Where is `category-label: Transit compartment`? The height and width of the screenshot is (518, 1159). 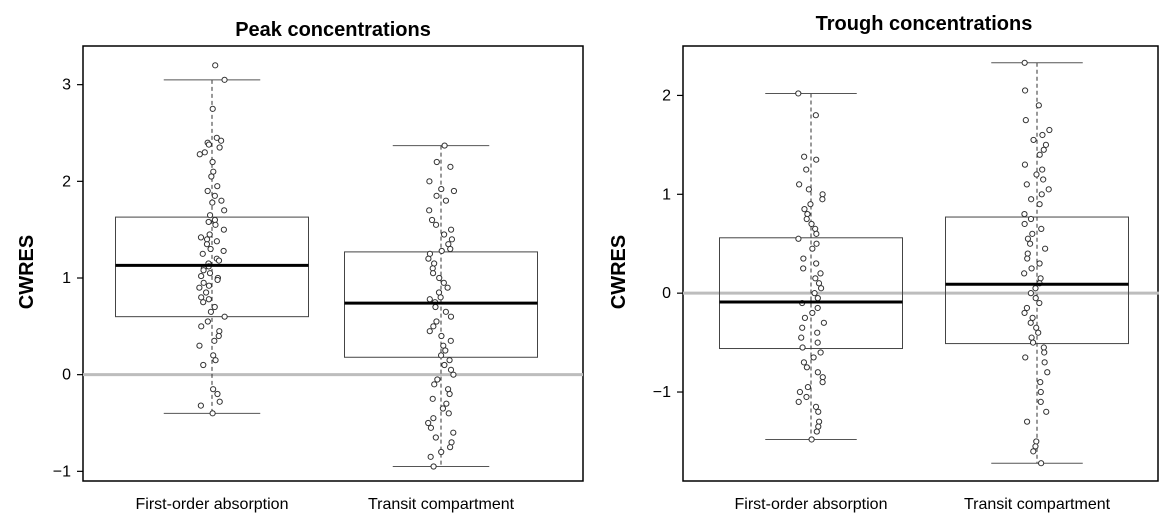
category-label: Transit compartment is located at coordinates (1037, 504).